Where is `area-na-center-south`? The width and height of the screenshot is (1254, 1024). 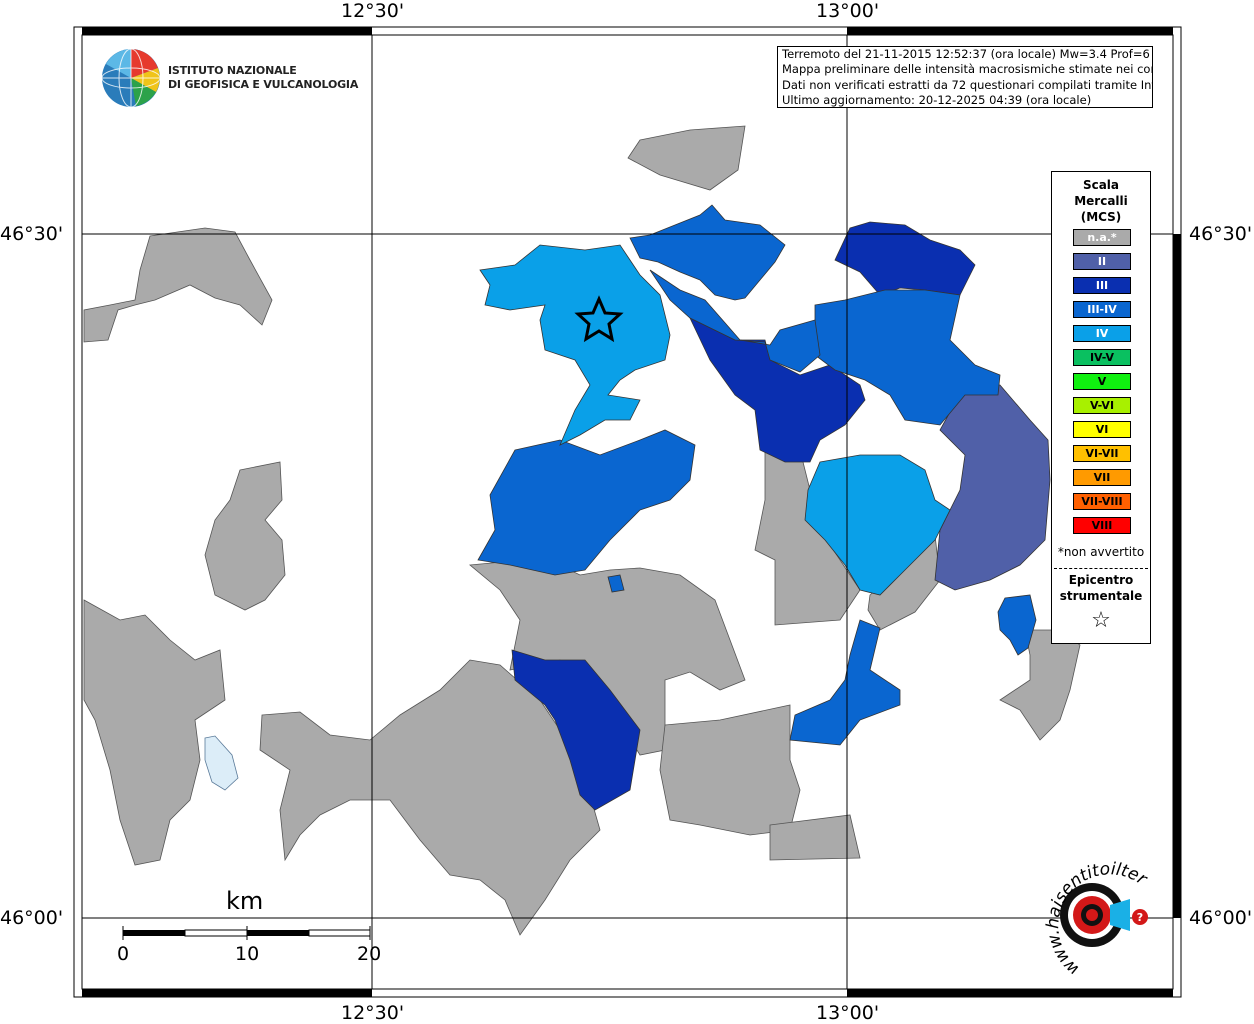 area-na-center-south is located at coordinates (607, 656).